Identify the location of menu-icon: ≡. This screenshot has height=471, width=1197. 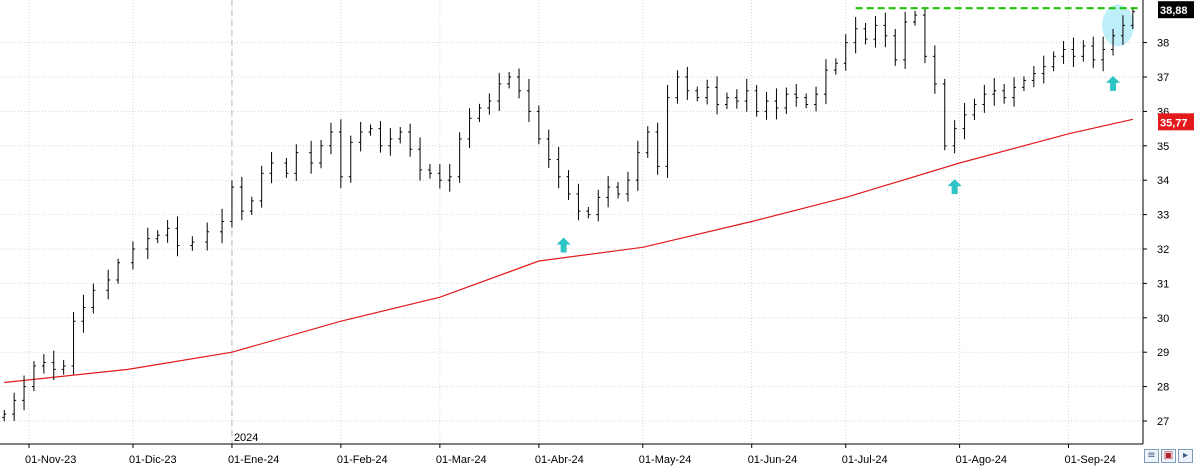
(1151, 456).